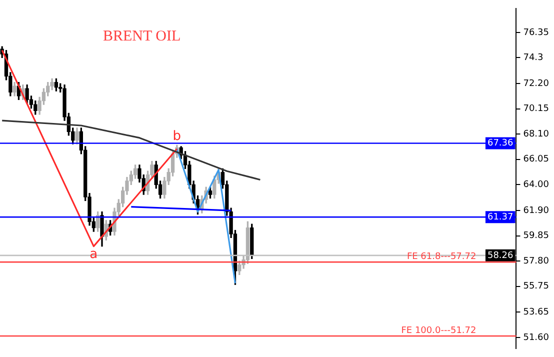 This screenshot has width=554, height=357. I want to click on y-tick-label: 76.35, so click(536, 33).